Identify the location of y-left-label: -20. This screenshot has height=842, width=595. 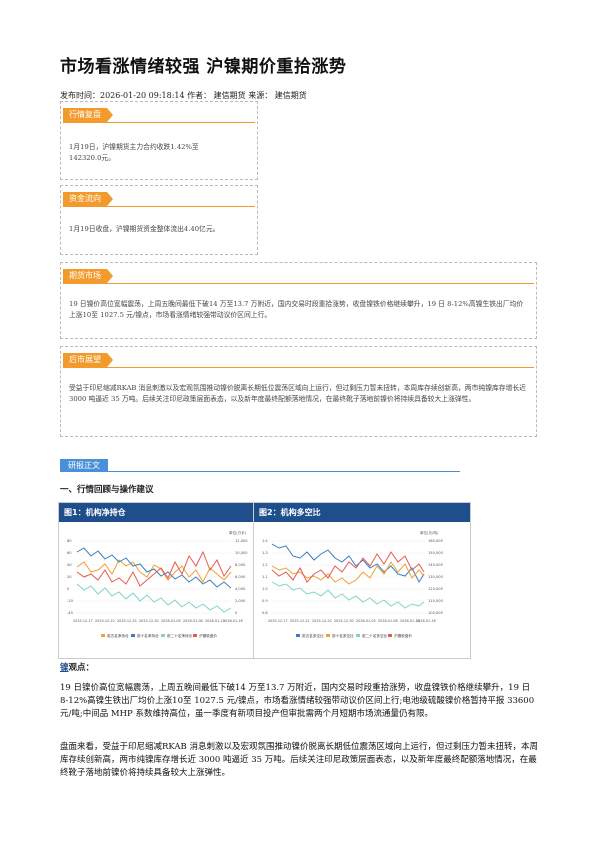
(70, 601).